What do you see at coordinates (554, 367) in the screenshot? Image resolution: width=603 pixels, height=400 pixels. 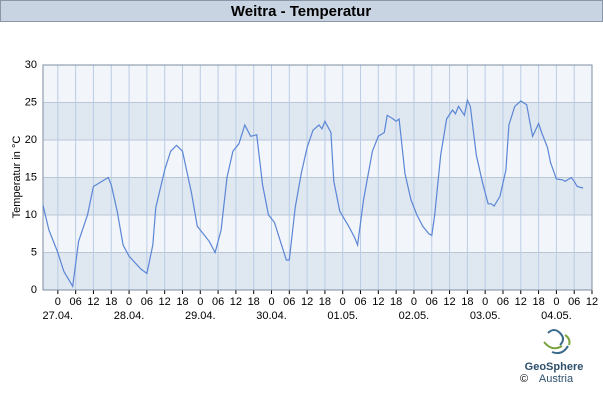 I see `logo-name: GeoSphere` at bounding box center [554, 367].